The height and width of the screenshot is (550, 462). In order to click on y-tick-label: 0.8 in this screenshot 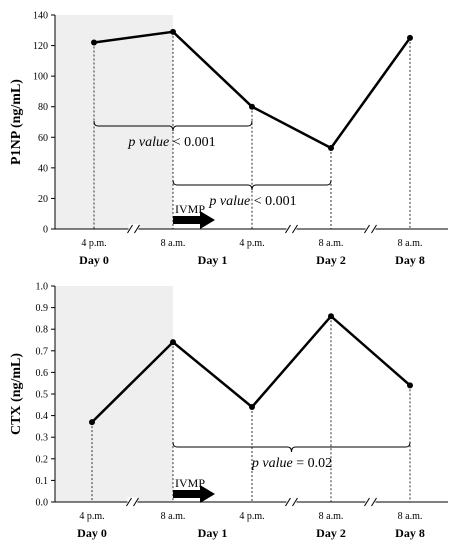, I will do `click(42, 330)`.